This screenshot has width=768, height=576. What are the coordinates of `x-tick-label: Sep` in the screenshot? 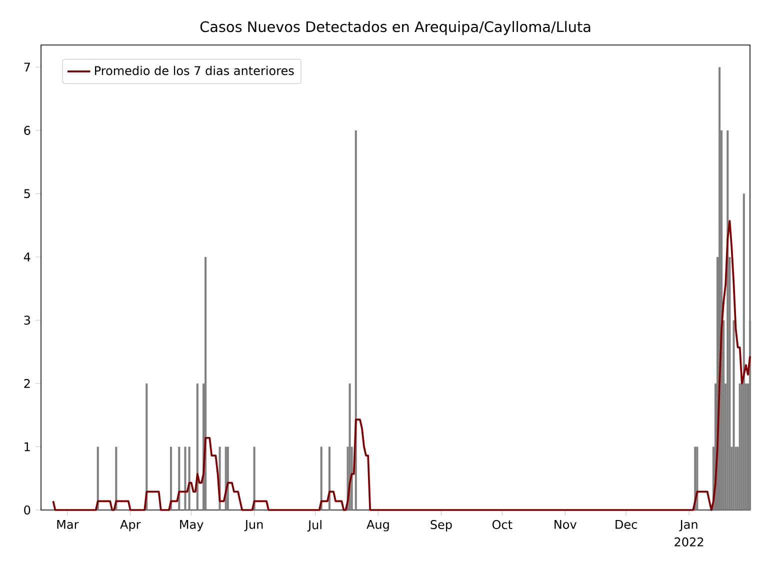 It's located at (441, 526).